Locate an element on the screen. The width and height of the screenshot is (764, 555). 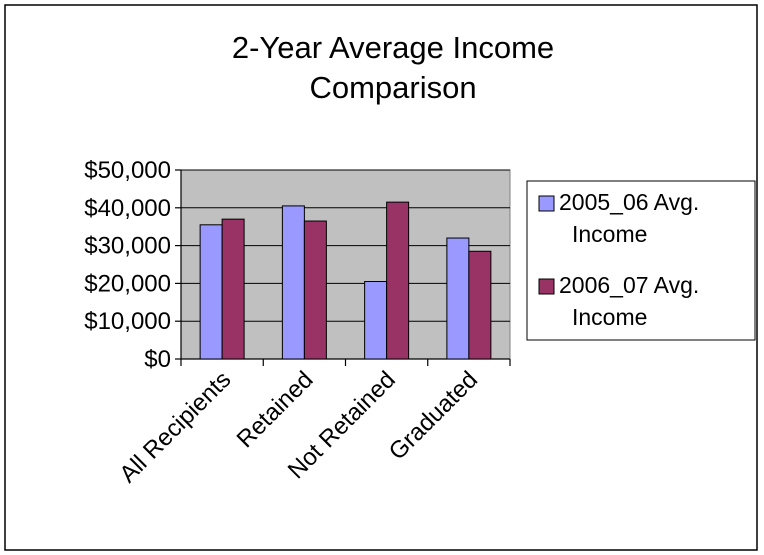
y-tick-label: $10,000 is located at coordinates (127, 321).